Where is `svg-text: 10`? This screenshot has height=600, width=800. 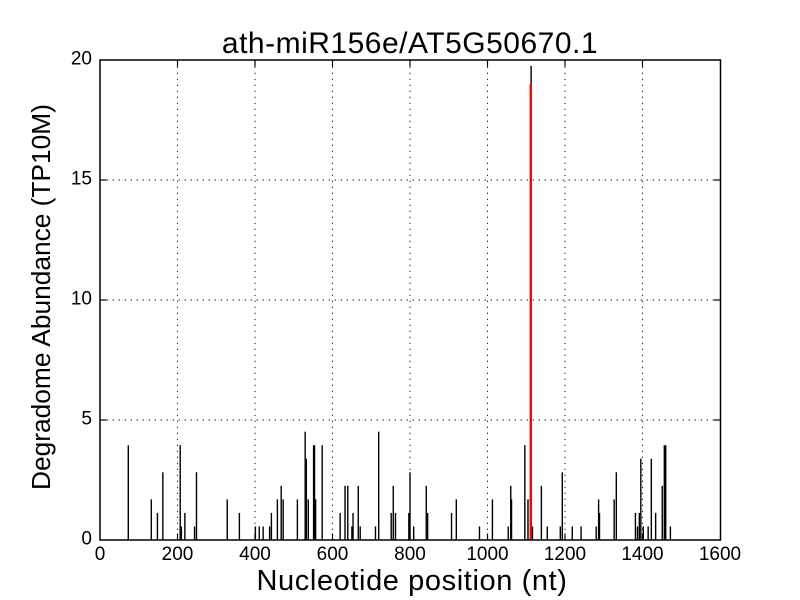 svg-text: 10 is located at coordinates (81, 299).